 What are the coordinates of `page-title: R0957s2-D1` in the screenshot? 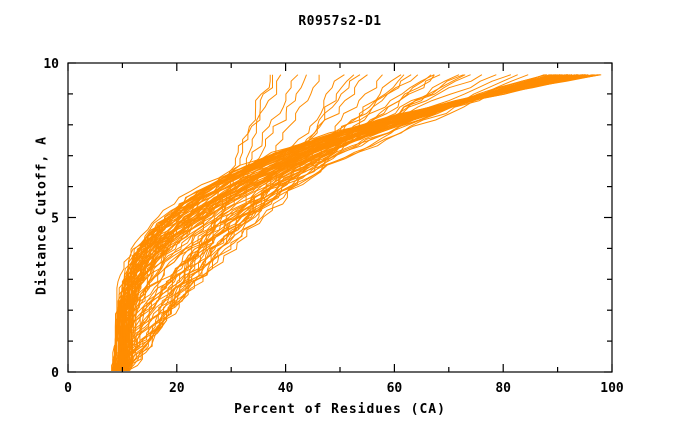 It's located at (340, 21).